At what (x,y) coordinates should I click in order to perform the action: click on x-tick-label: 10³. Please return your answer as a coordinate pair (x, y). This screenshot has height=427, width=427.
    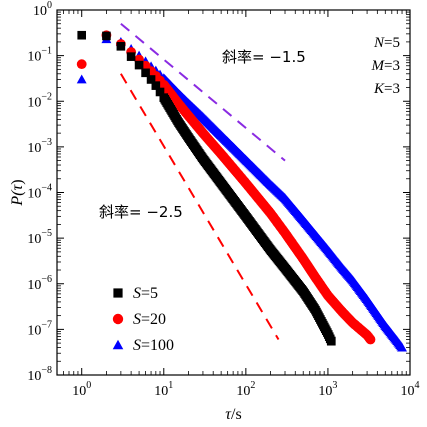
    Looking at the image, I should click on (327, 389).